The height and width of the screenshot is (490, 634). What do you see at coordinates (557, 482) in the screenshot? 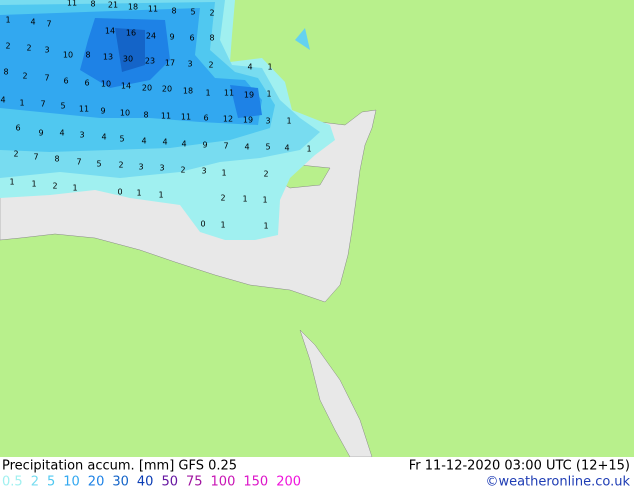
I see `credit: ©weatheronline.co.uk` at bounding box center [557, 482].